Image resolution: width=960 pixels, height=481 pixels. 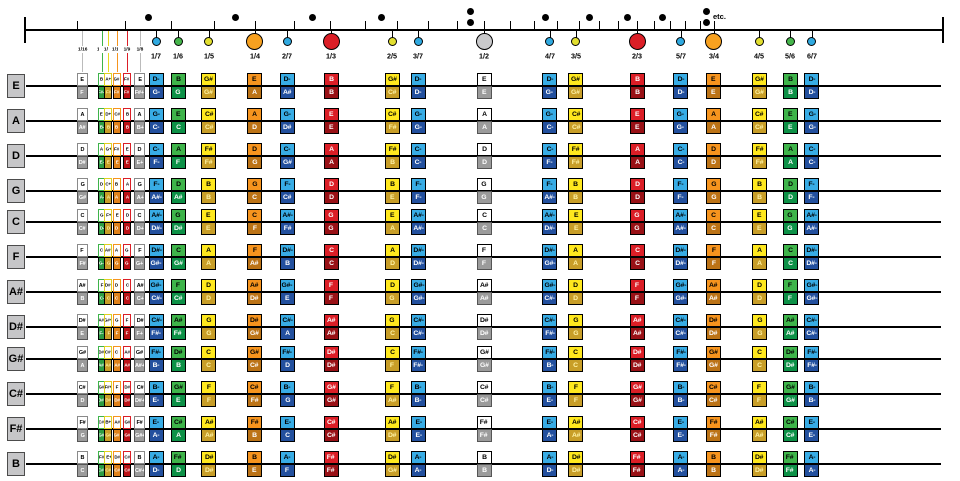 What do you see at coordinates (812, 250) in the screenshot?
I see `harmonic-note-tile: D#-` at bounding box center [812, 250].